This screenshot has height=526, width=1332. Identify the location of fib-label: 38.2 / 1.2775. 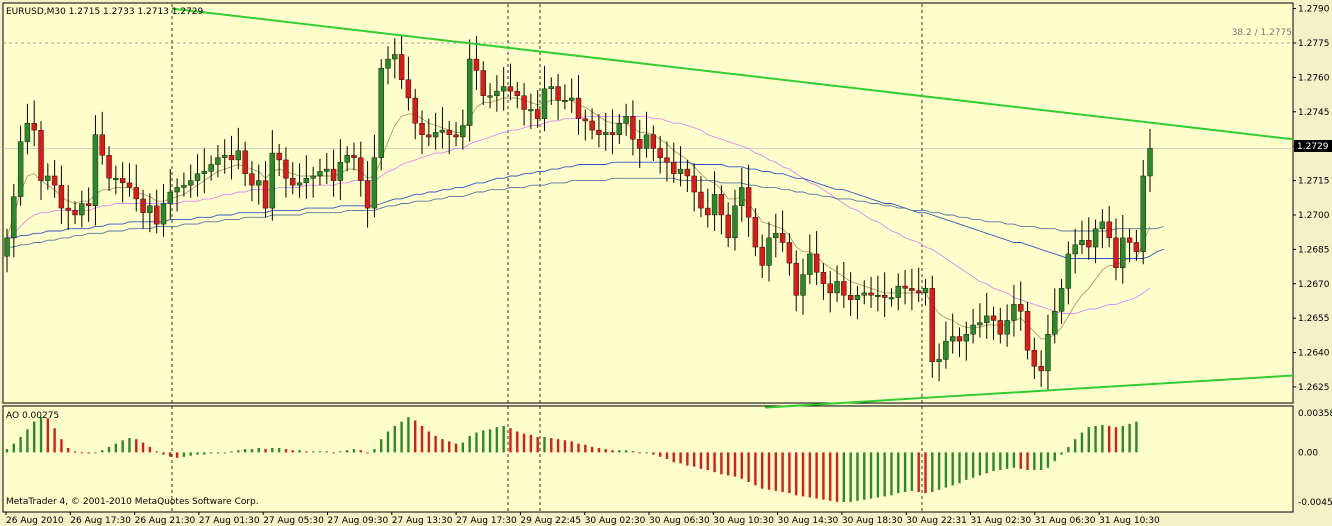
(1262, 33).